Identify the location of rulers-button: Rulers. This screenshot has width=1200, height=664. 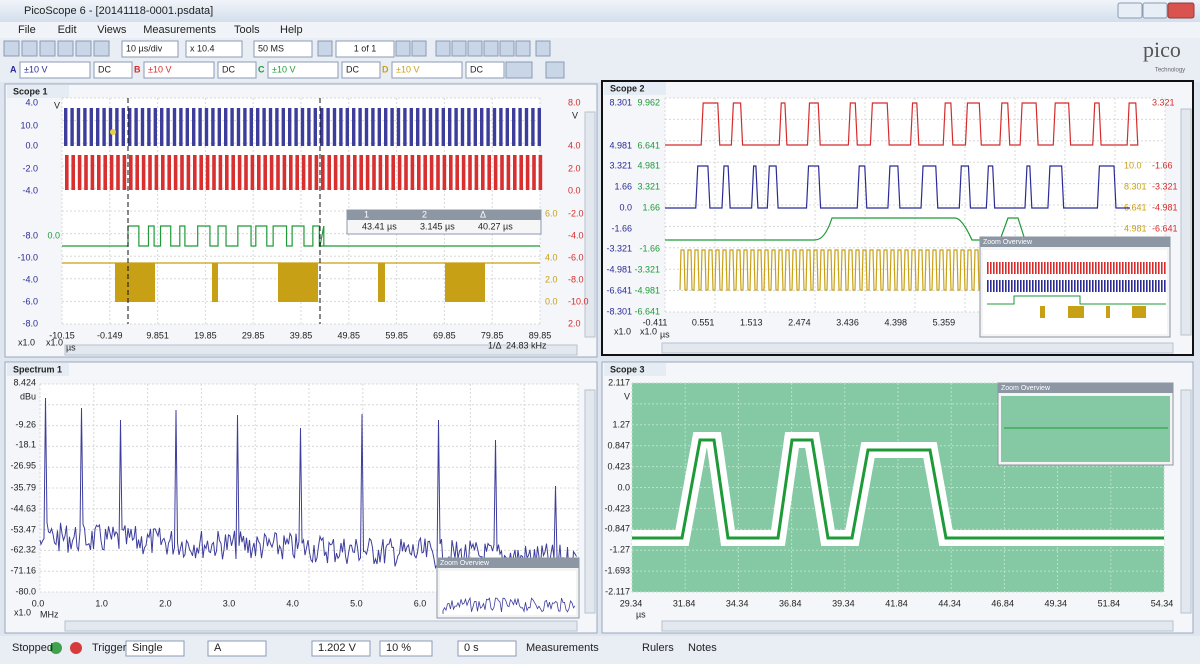
(658, 648).